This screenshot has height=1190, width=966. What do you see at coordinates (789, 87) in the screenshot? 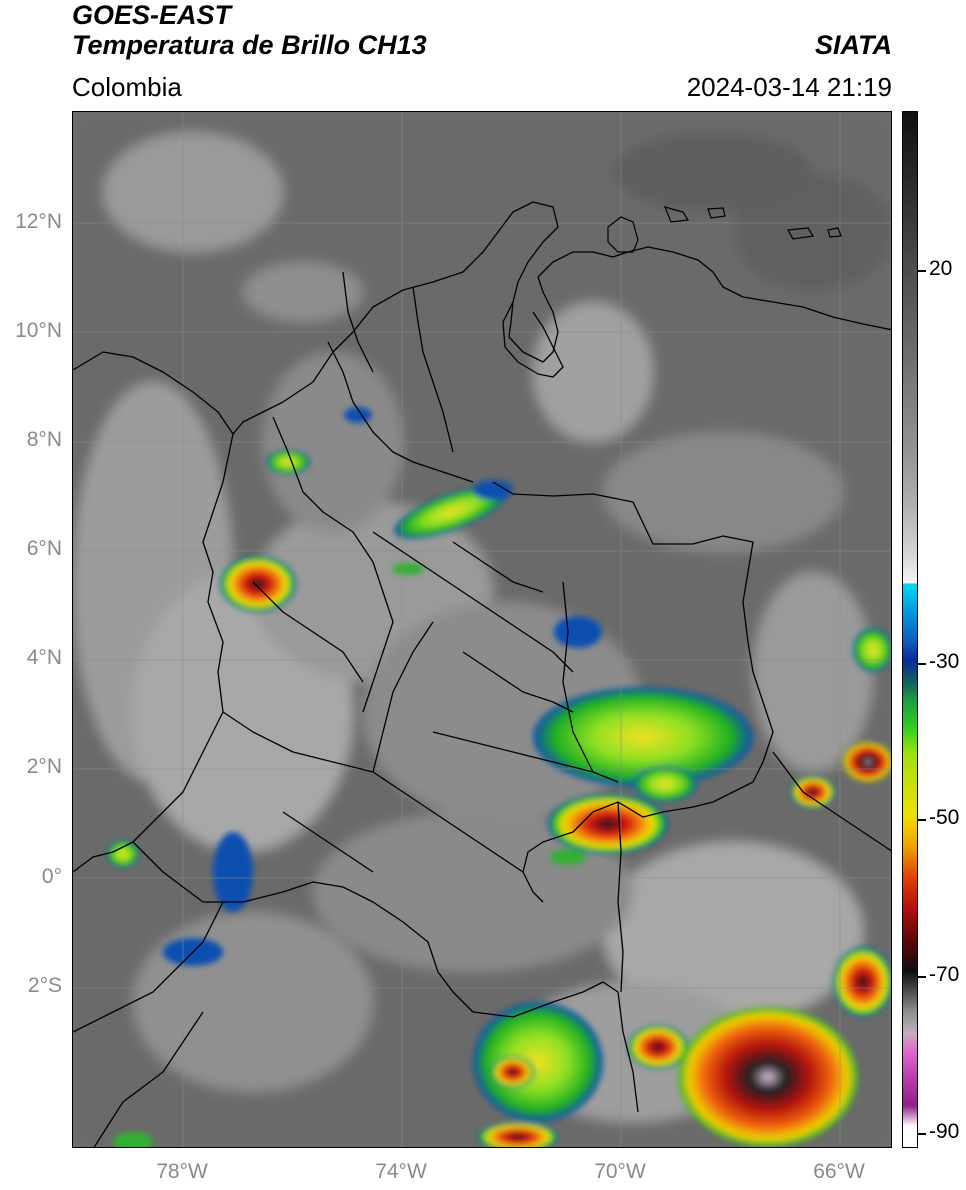
I see `timestamp-label: 2024-03-14 21:19` at bounding box center [789, 87].